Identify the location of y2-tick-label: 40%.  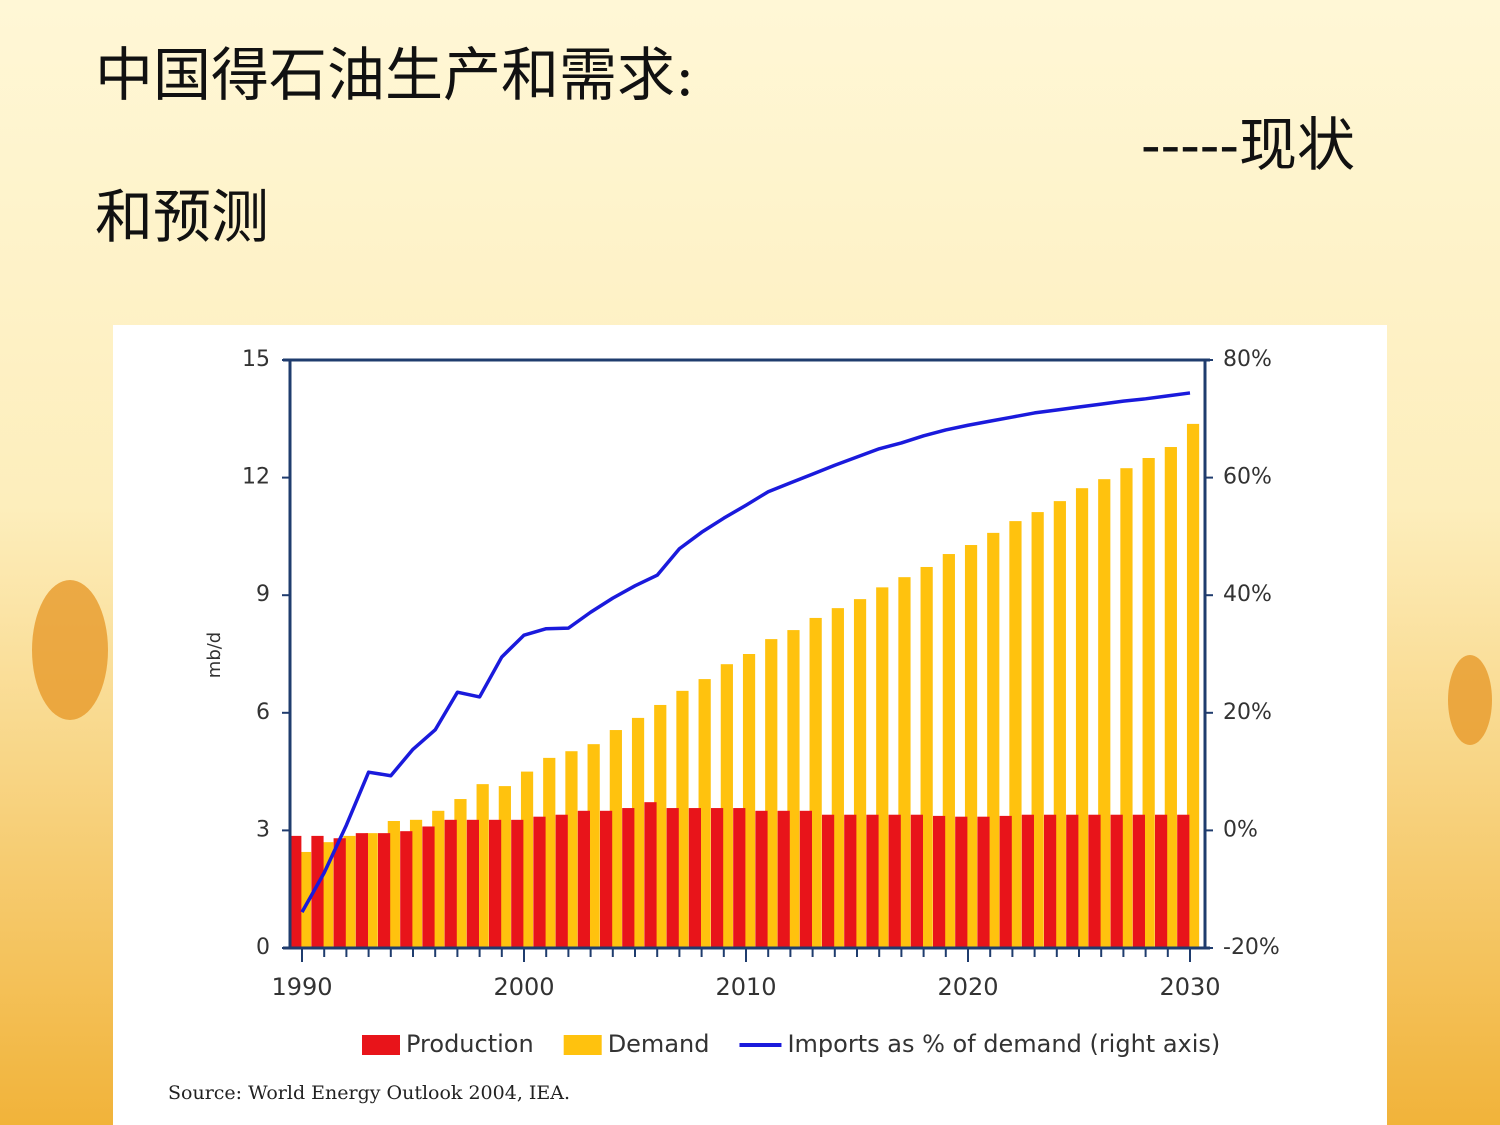
(1247, 594).